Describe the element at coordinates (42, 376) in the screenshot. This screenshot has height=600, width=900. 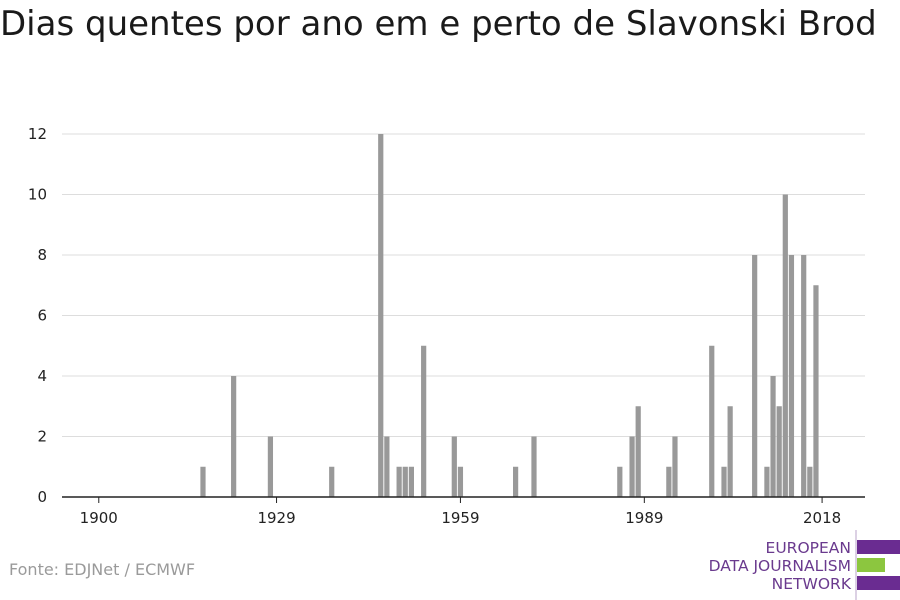
I see `y-tick-label: 4` at that location.